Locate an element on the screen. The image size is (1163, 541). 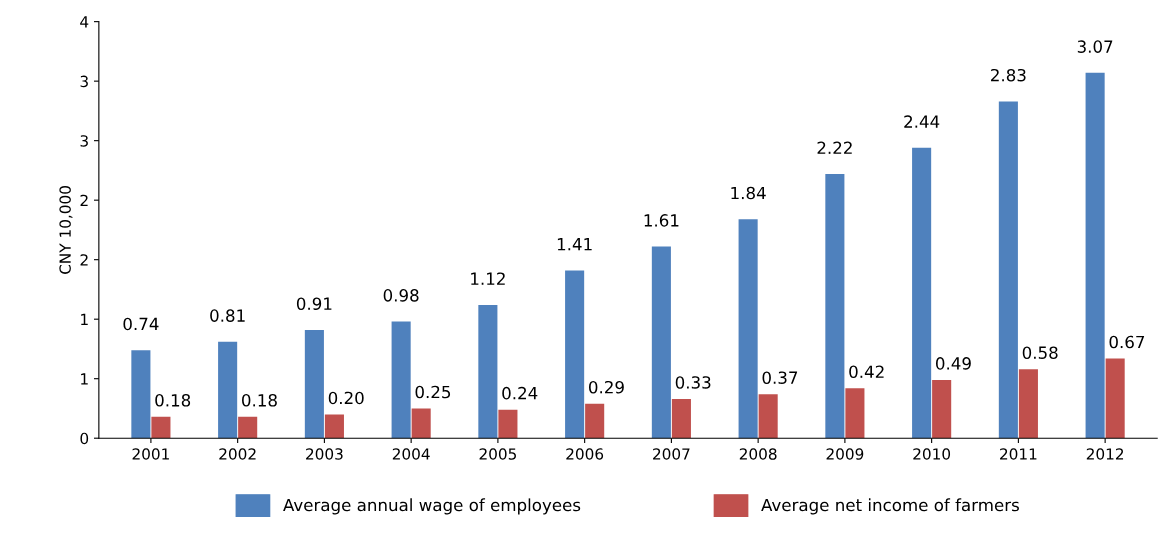
x-tick-label: 2004 is located at coordinates (411, 454).